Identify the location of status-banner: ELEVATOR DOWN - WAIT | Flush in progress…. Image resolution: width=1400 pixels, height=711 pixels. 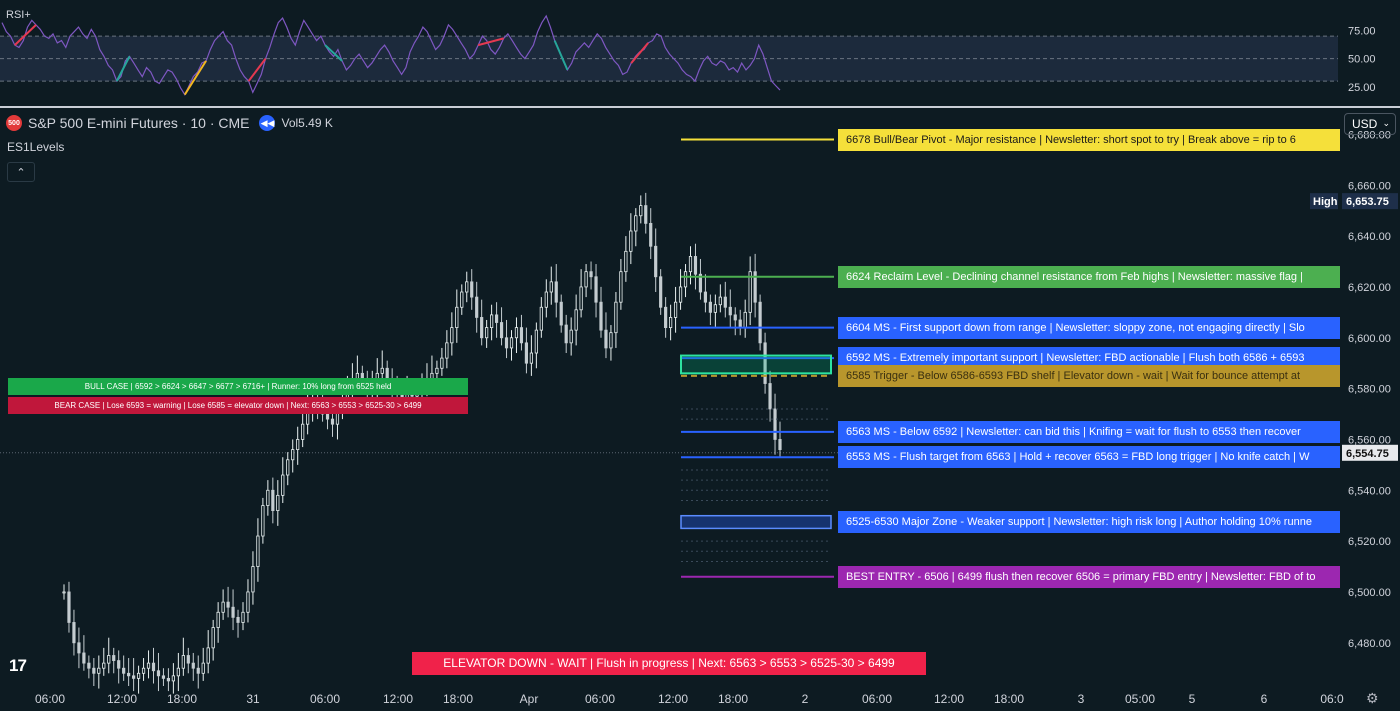
(669, 663).